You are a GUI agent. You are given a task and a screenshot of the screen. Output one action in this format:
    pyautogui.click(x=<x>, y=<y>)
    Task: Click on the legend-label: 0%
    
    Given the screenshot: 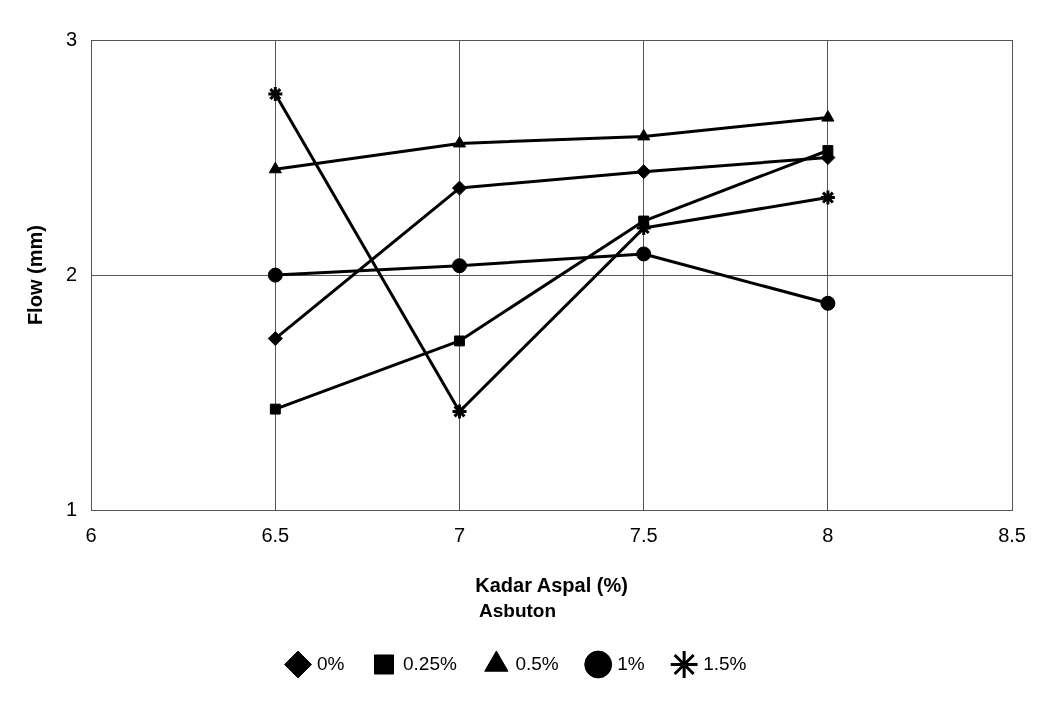 What is the action you would take?
    pyautogui.click(x=331, y=663)
    